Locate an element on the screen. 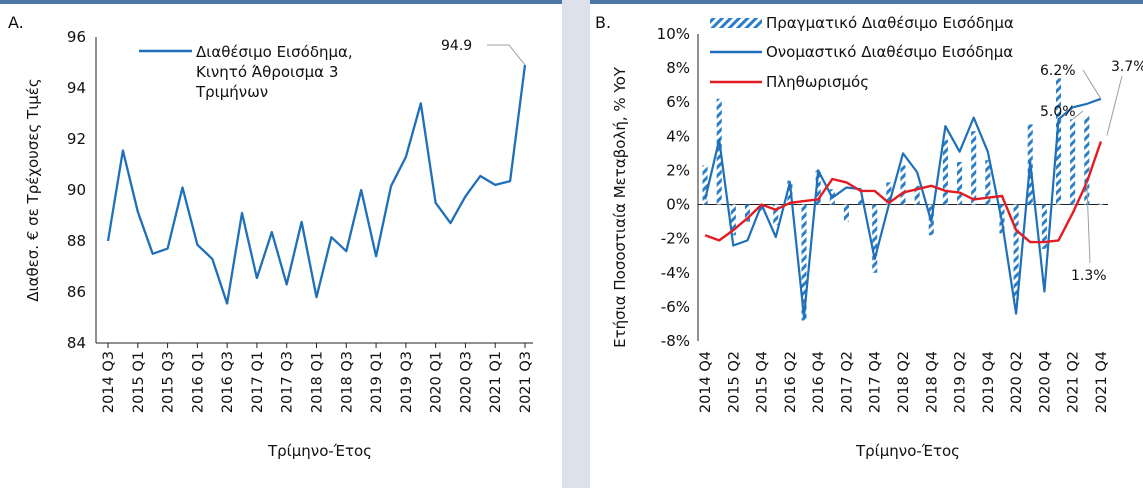 The height and width of the screenshot is (488, 1143). annotation-94-9: 94.9 is located at coordinates (456, 46).